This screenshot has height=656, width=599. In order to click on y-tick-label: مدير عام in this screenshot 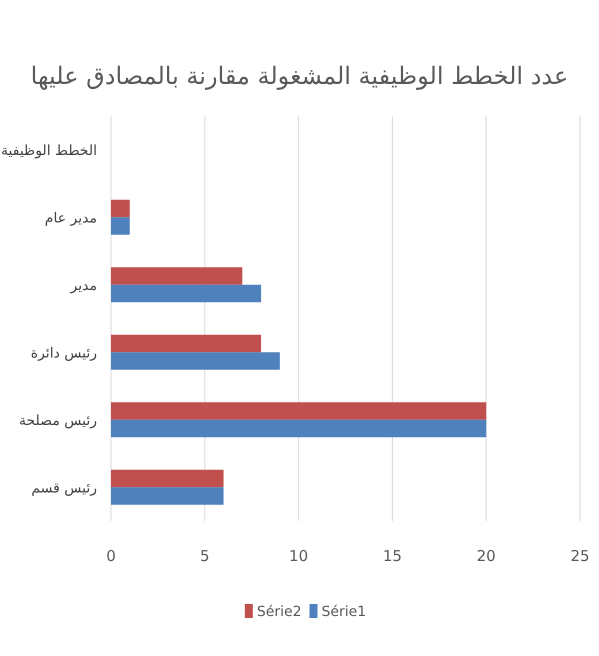, I will do `click(70, 218)`.